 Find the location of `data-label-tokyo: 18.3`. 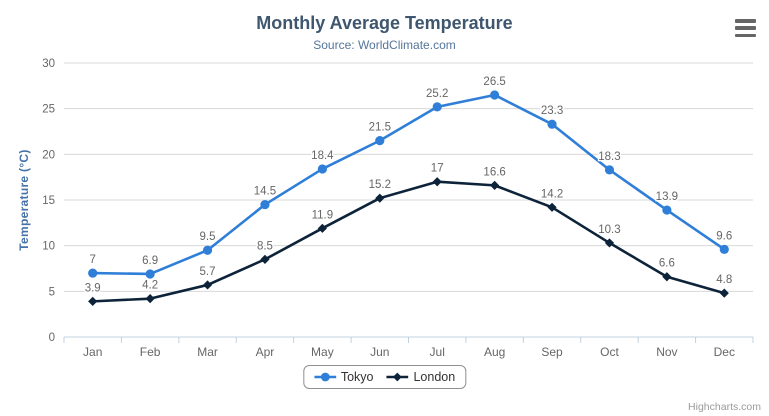

data-label-tokyo: 18.3 is located at coordinates (609, 157).